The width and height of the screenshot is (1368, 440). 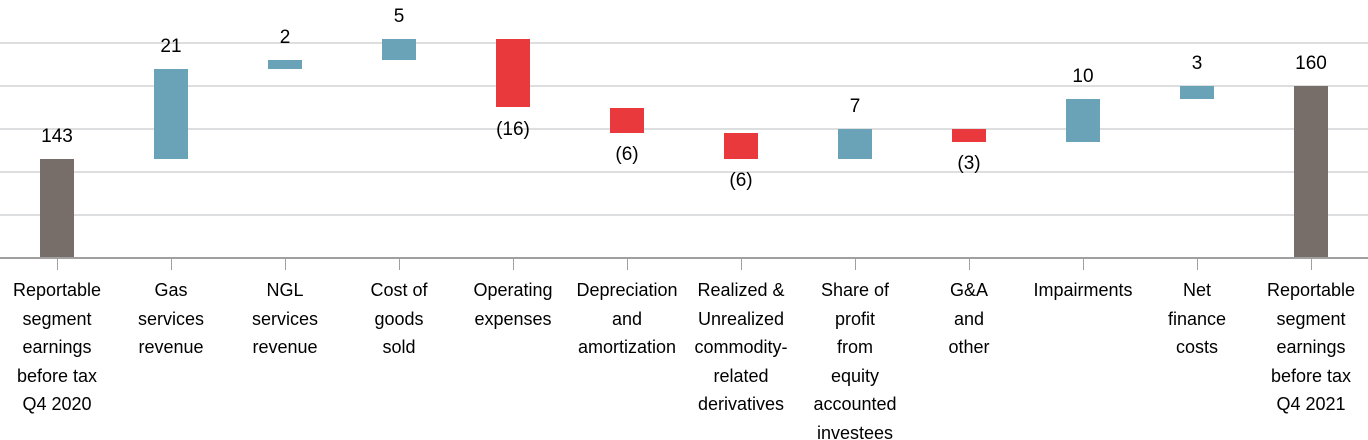 What do you see at coordinates (171, 46) in the screenshot?
I see `bar-value-label: 21` at bounding box center [171, 46].